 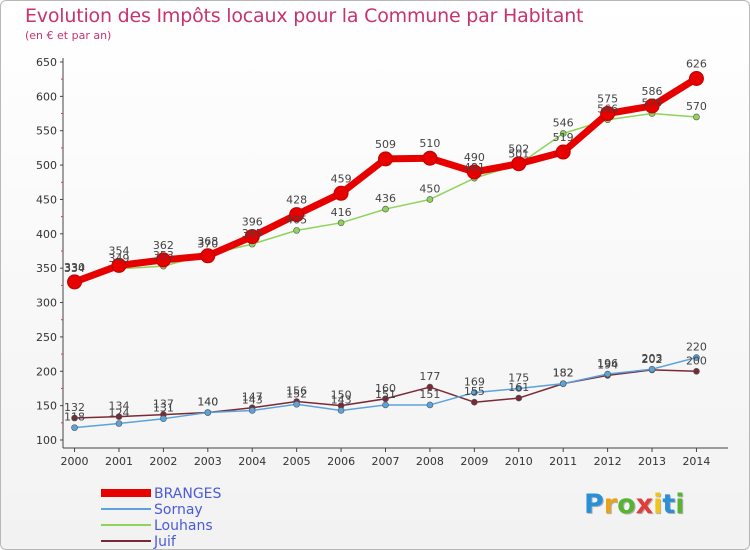 I want to click on data-label: 626, so click(x=696, y=63).